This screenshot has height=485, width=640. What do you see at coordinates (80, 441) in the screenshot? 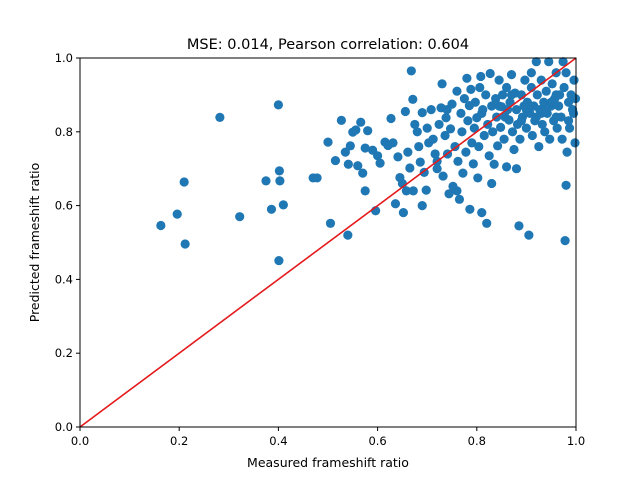
I see `x-tick-label: 0.0` at bounding box center [80, 441].